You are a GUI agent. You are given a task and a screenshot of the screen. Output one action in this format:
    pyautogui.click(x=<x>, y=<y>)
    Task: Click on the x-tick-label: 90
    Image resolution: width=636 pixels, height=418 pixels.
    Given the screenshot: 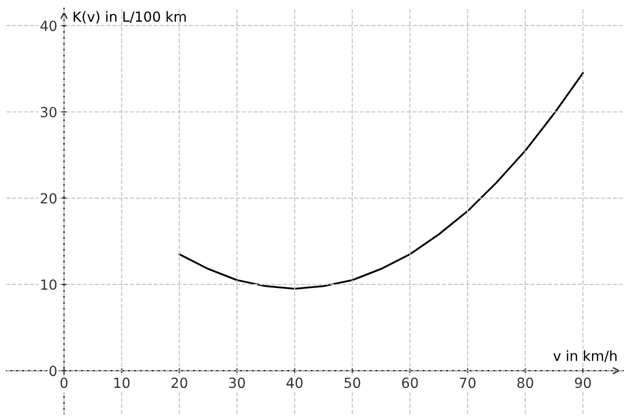 What is the action you would take?
    pyautogui.click(x=582, y=383)
    